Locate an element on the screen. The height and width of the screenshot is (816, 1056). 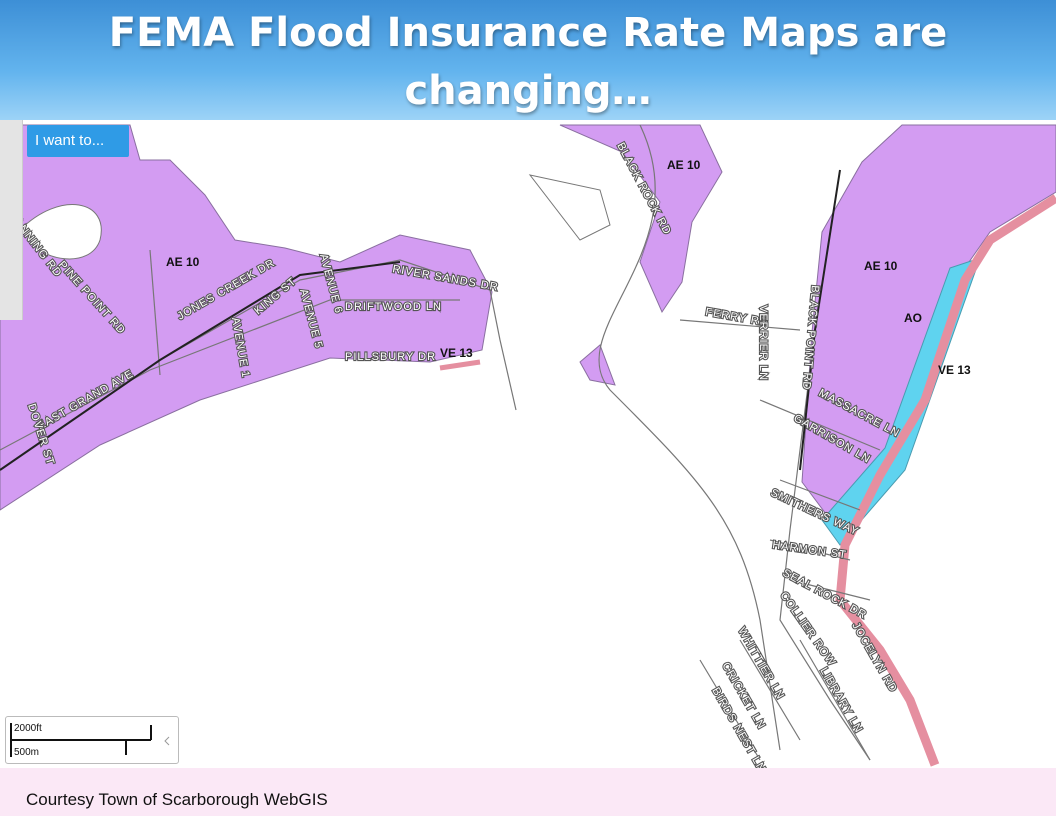
scale-imperial: 2000ft is located at coordinates (28, 728).